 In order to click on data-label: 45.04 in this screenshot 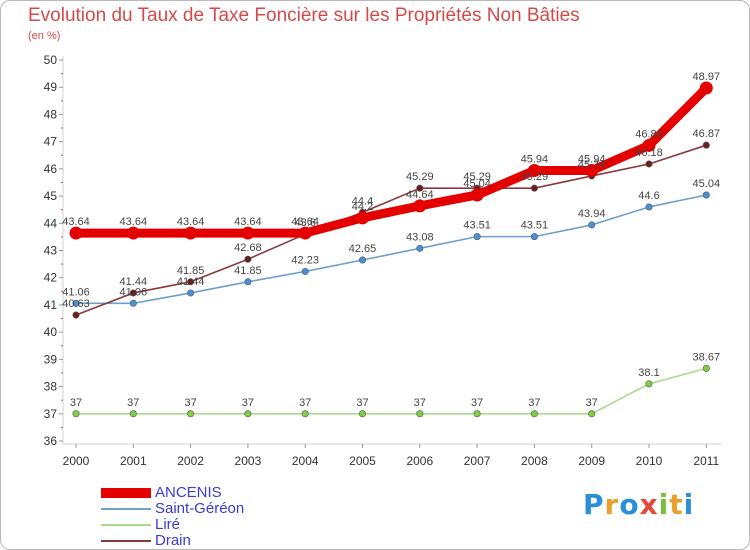, I will do `click(707, 184)`.